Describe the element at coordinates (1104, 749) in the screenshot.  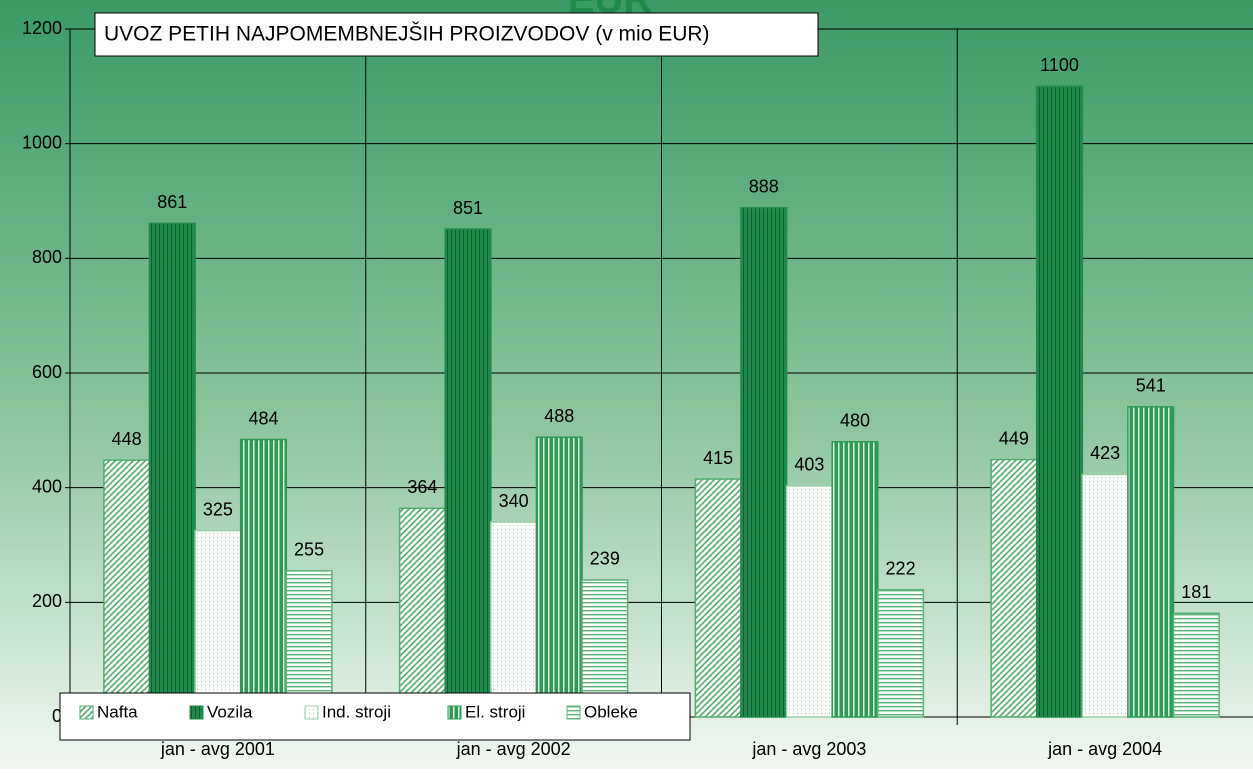
I see `x-tick-label: jan - avg 2004` at that location.